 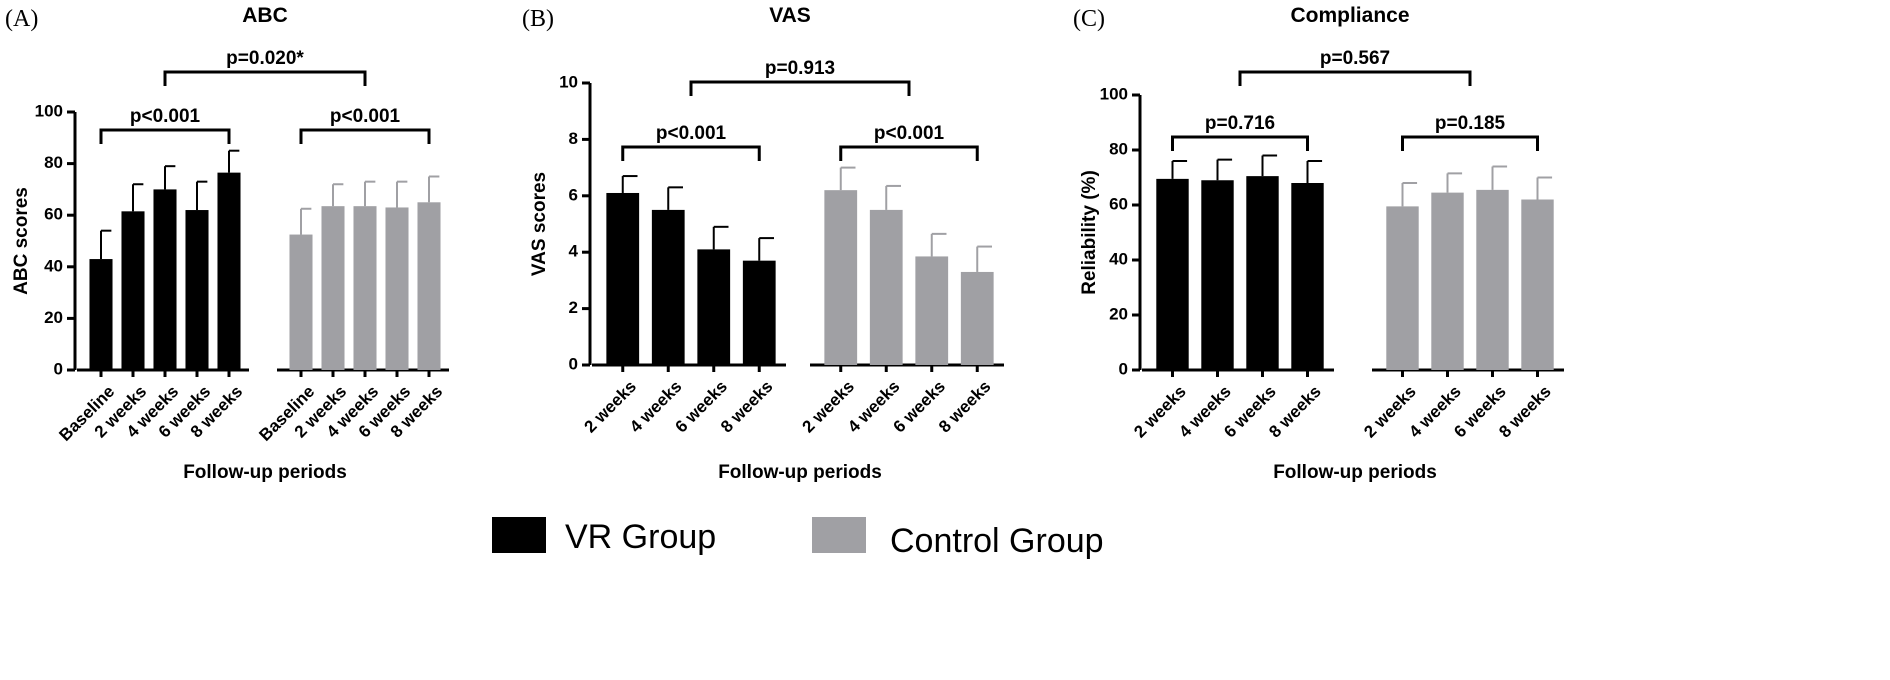 I want to click on y-axis-label: Reliability (%), so click(x=1089, y=232).